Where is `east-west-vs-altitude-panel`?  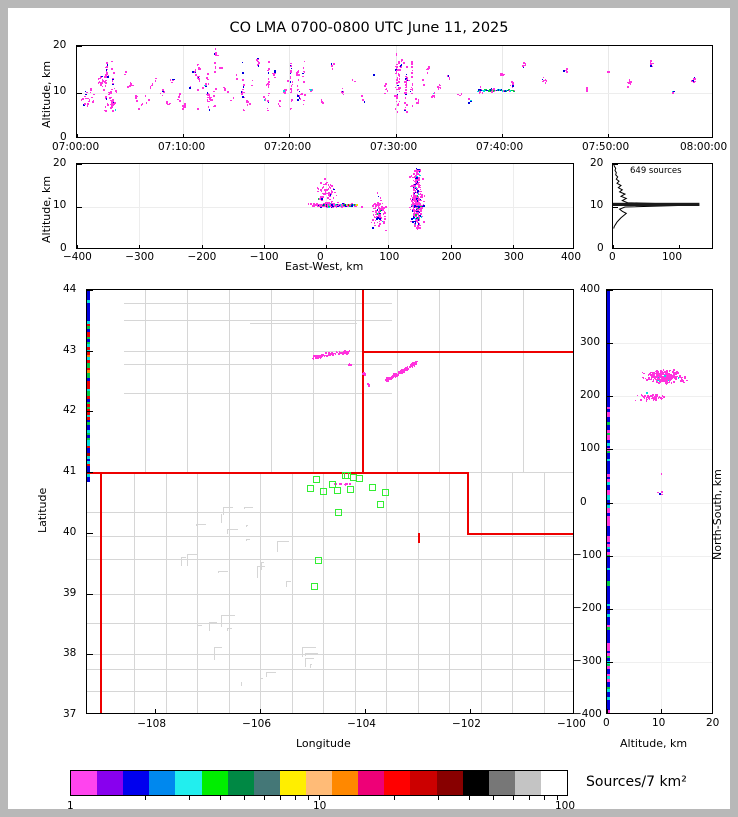
east-west-vs-altitude-panel is located at coordinates (325, 206).